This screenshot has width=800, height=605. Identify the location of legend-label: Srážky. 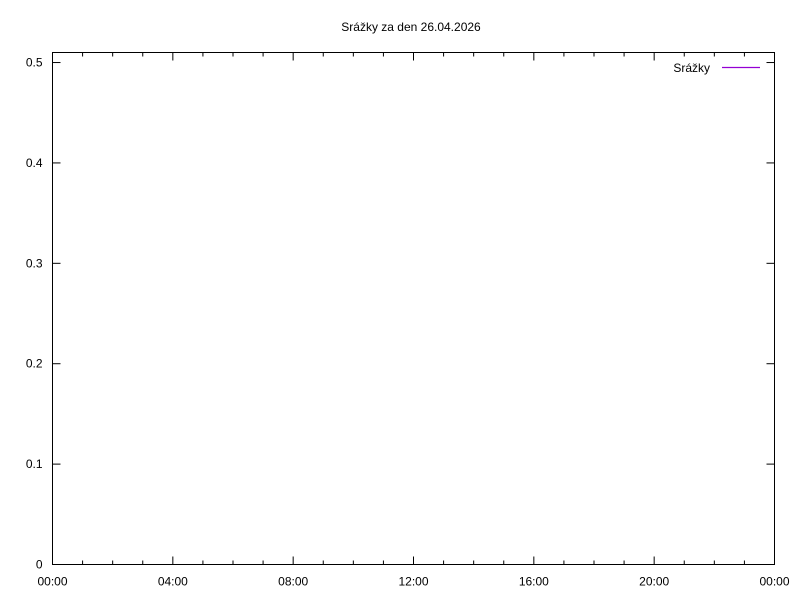
(691, 68).